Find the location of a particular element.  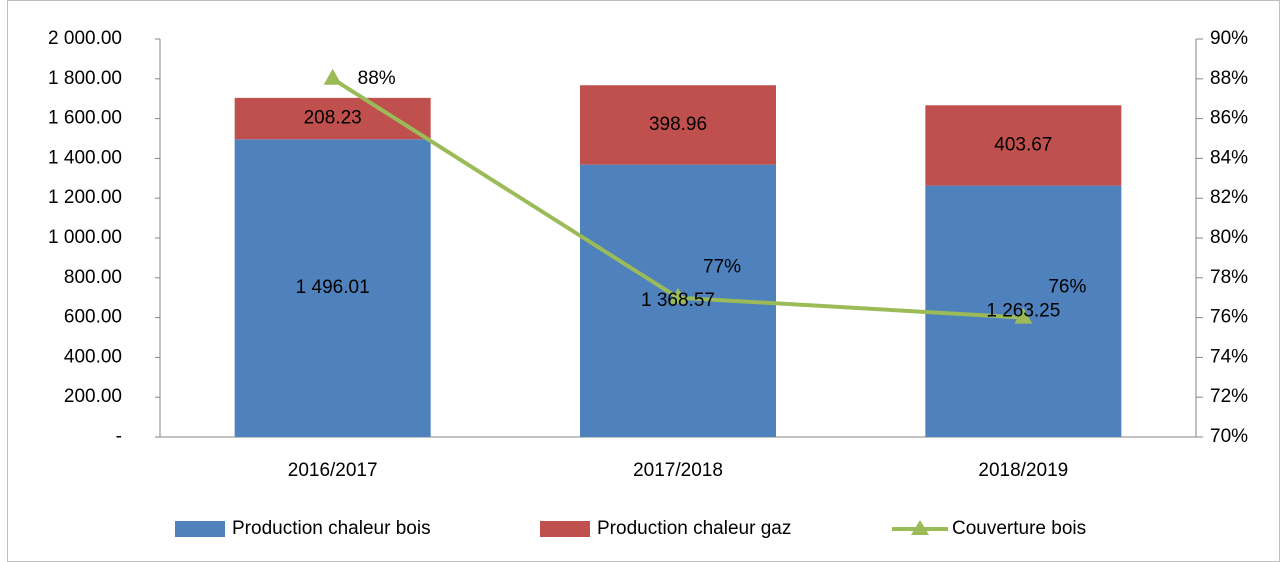

x-tick-label: 2018/2019 is located at coordinates (1023, 470).